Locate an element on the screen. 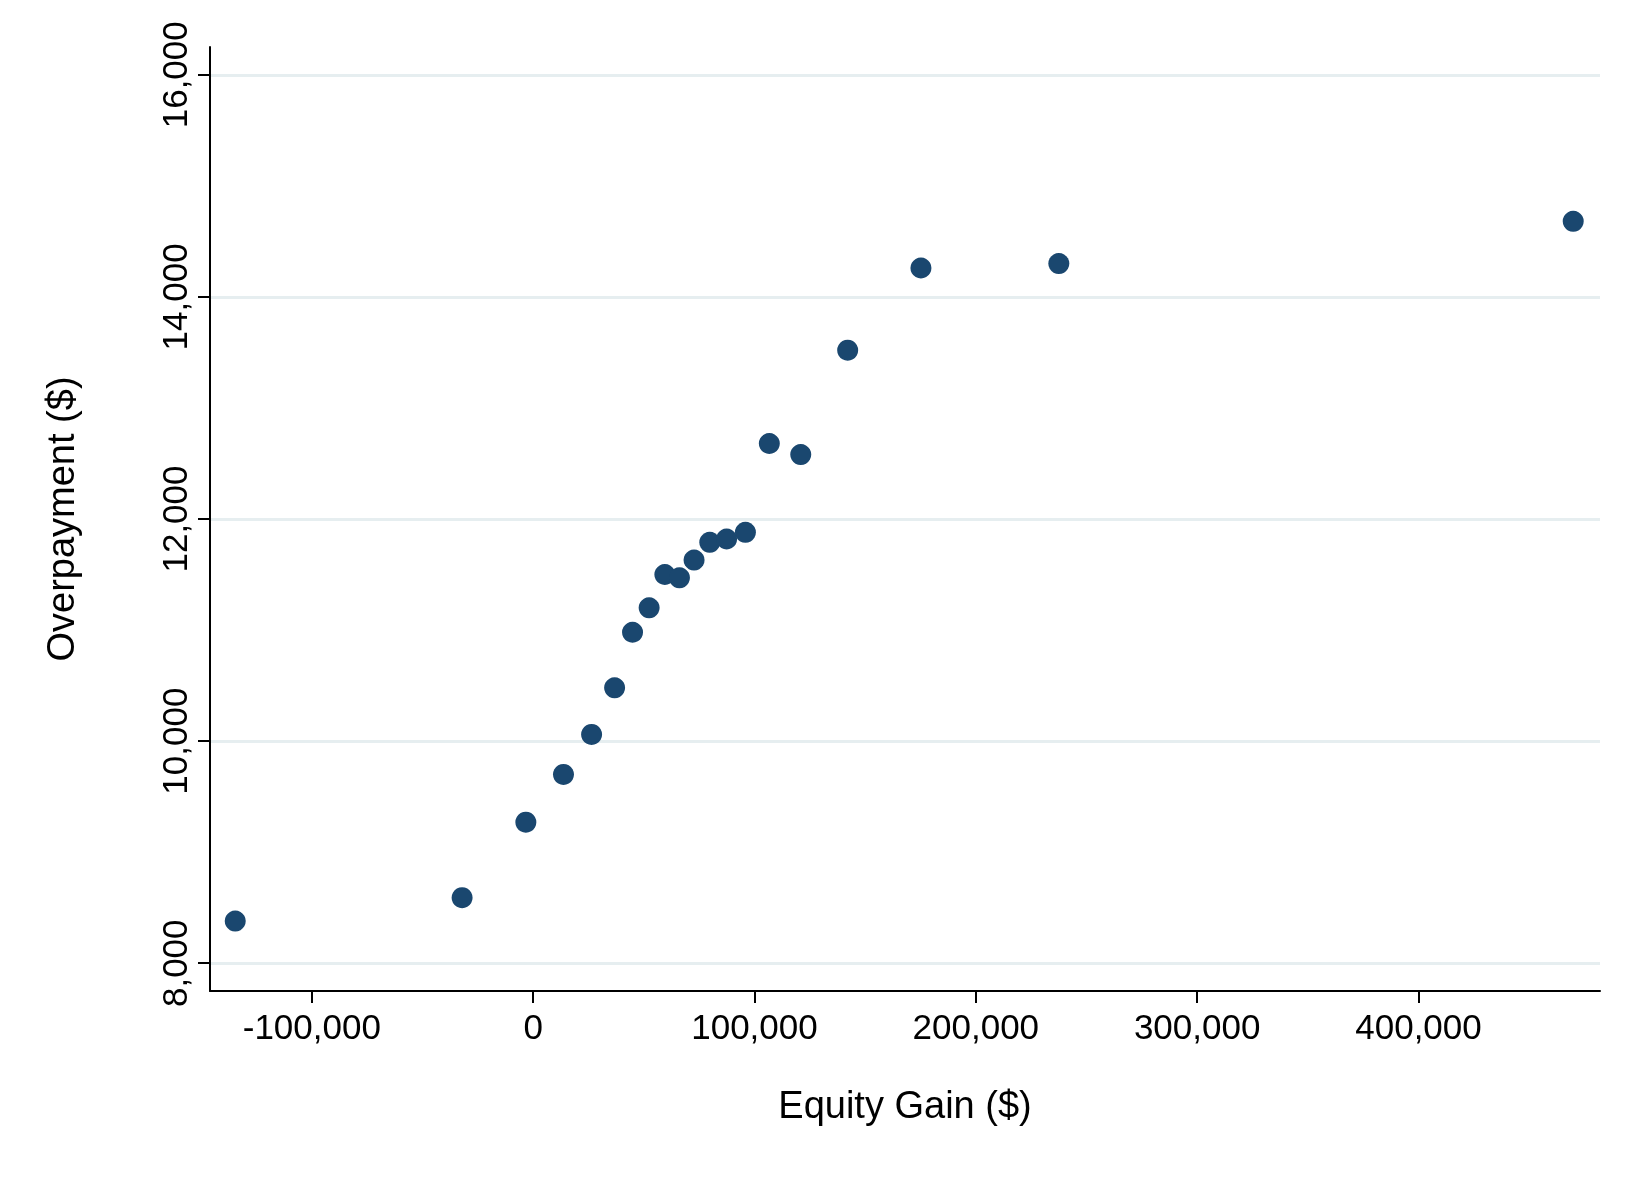 The image size is (1635, 1189). y-tick-label: 10,000 is located at coordinates (174, 741).